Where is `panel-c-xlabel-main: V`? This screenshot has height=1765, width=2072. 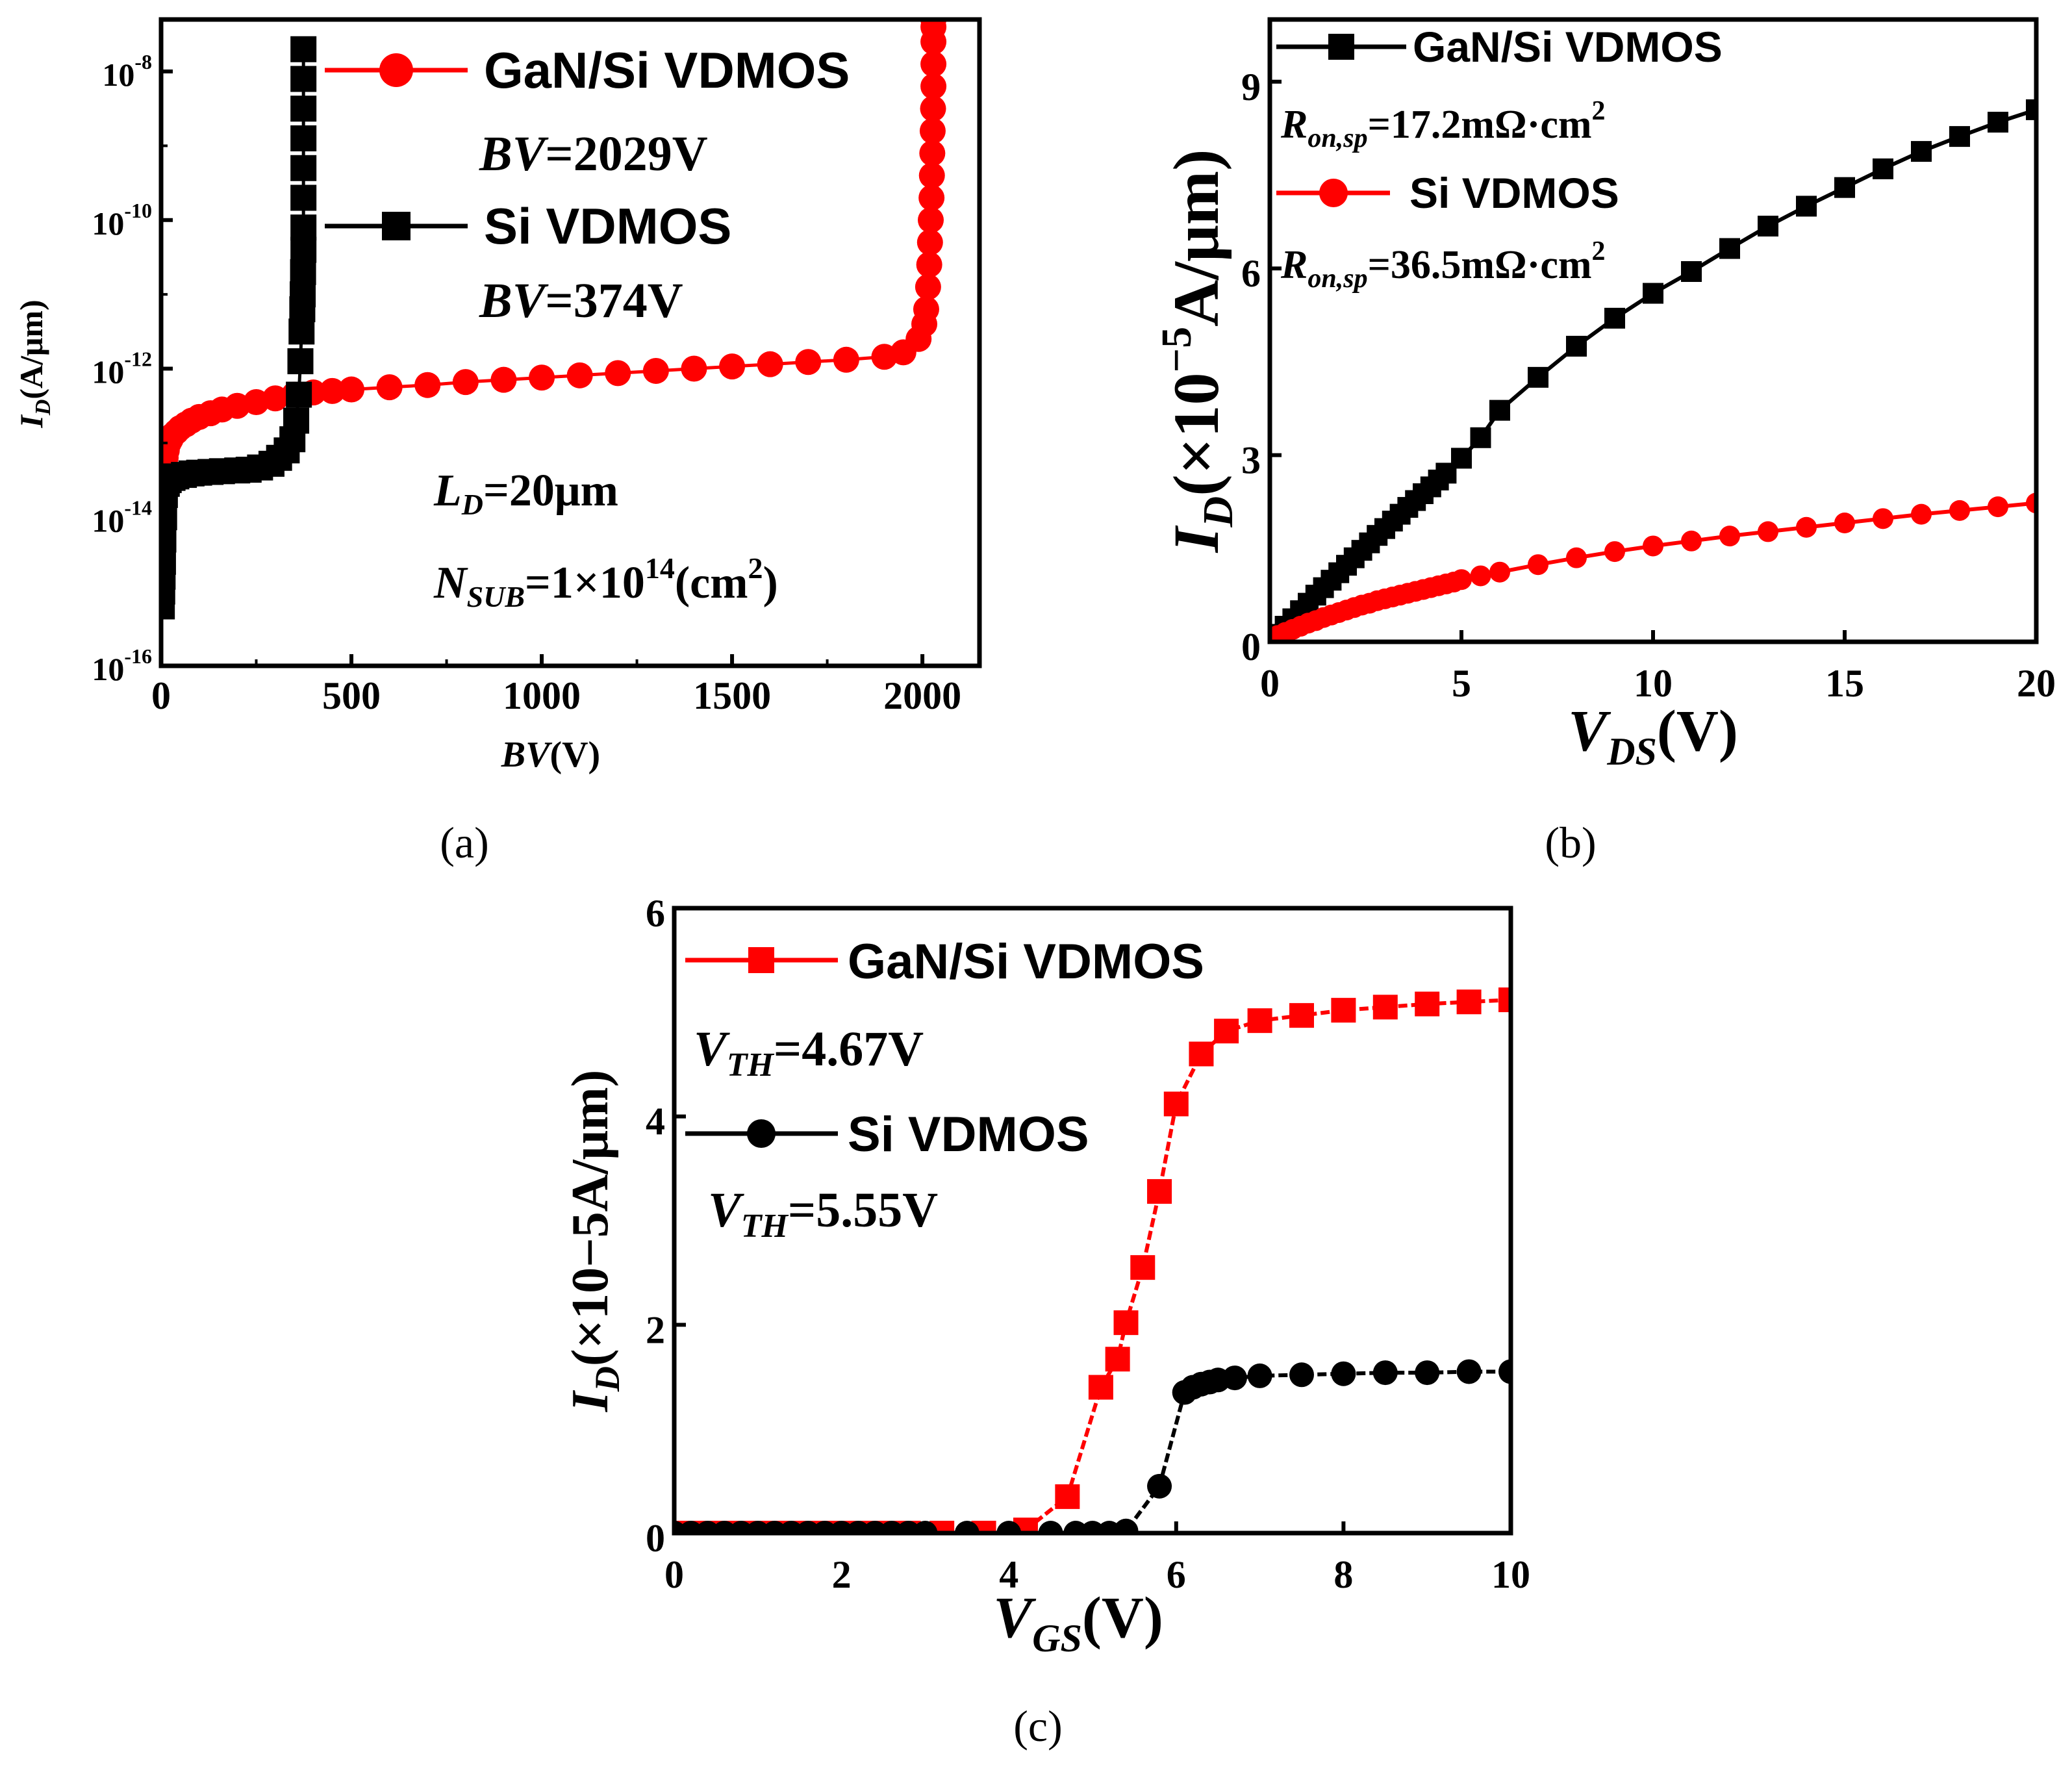
panel-c-xlabel-main: V is located at coordinates (1015, 1618).